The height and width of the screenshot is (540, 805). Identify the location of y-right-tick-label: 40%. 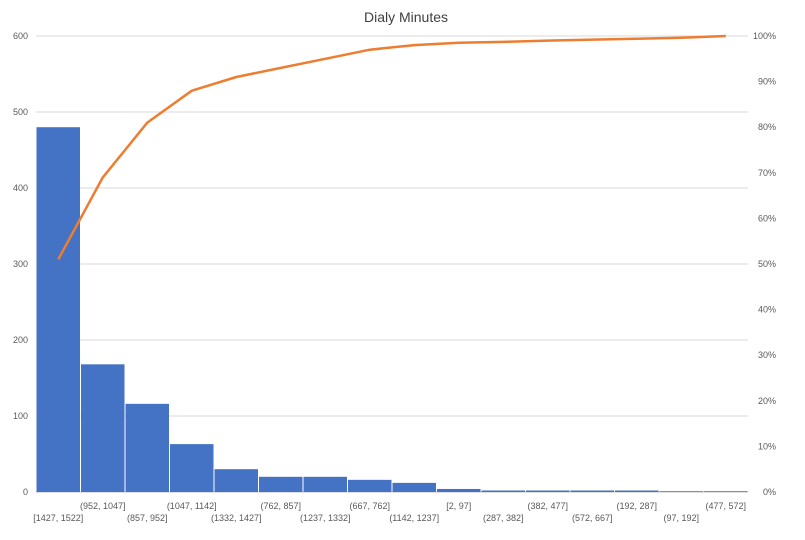
(767, 310).